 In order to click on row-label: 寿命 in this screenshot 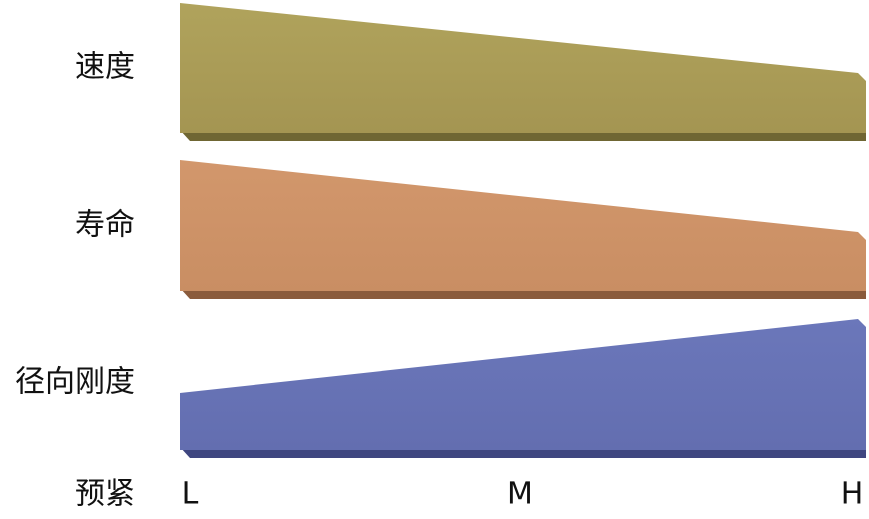, I will do `click(105, 225)`.